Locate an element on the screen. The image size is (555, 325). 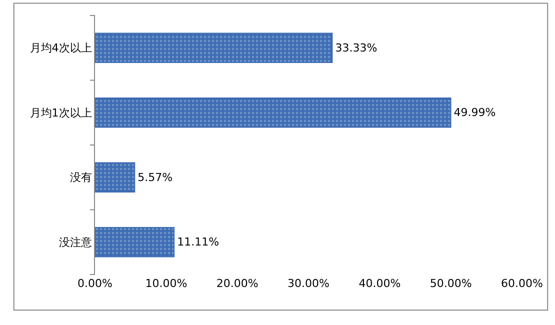
data-label: 33.33% is located at coordinates (356, 47).